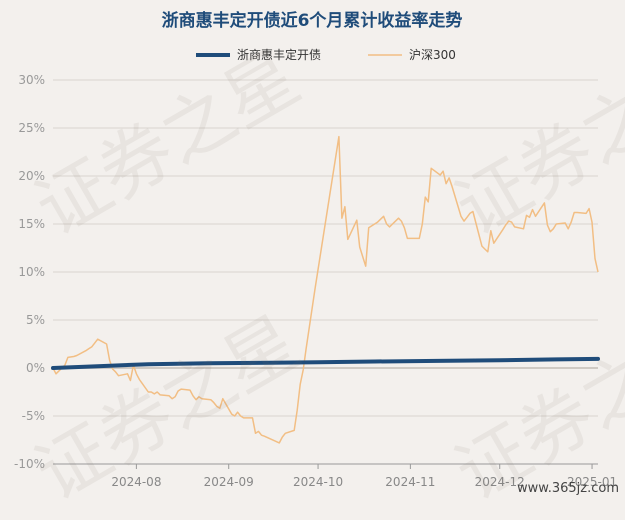 This screenshot has height=520, width=625. I want to click on y-tick-label: 25%, so click(31, 128).